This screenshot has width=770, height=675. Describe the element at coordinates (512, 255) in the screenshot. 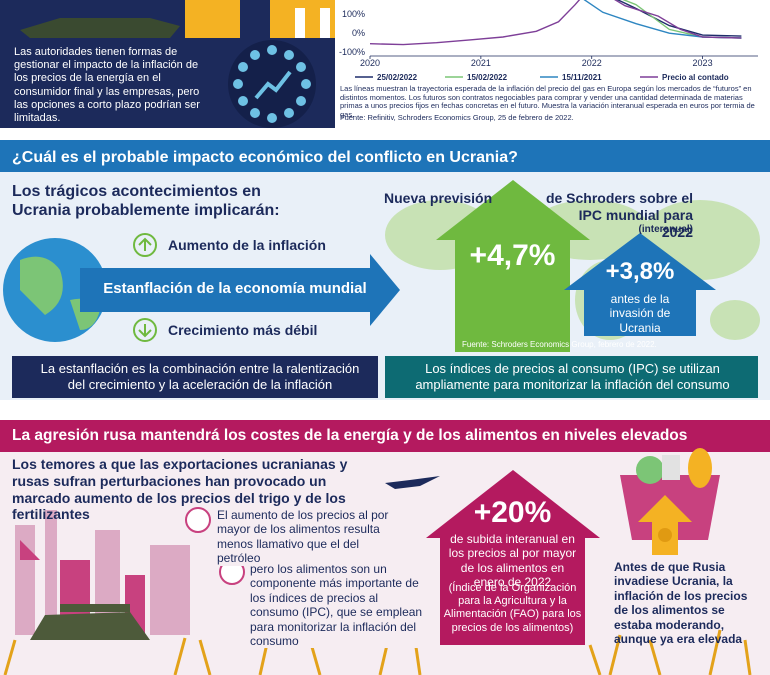

I see `new-forecast: +4,7%` at that location.